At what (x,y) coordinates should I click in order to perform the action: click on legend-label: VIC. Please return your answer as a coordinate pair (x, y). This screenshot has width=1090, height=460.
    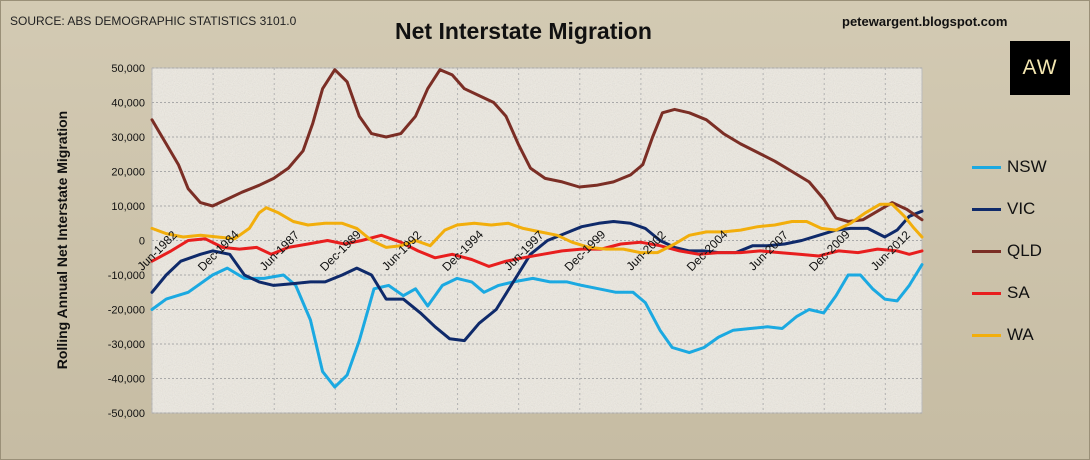
    Looking at the image, I should click on (1021, 208).